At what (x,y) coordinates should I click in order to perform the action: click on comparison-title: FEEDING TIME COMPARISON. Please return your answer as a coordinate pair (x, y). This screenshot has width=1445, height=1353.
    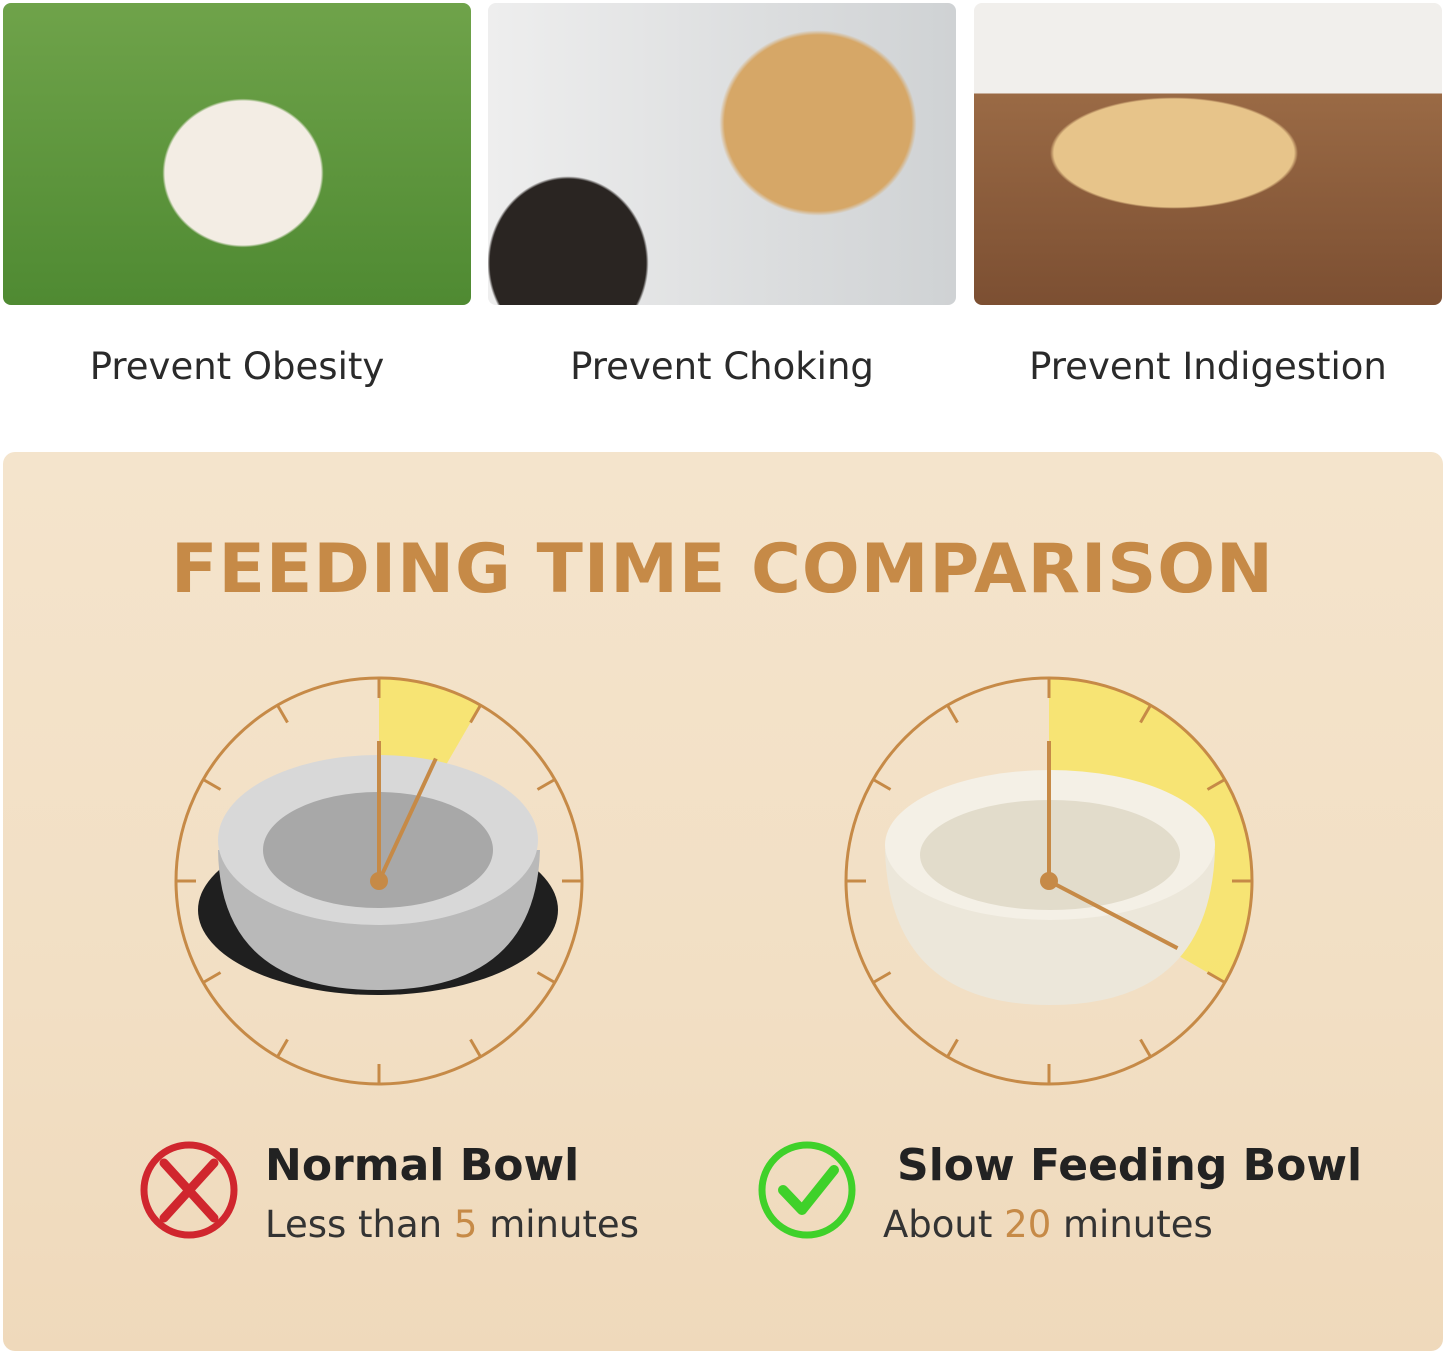
    Looking at the image, I should click on (722, 569).